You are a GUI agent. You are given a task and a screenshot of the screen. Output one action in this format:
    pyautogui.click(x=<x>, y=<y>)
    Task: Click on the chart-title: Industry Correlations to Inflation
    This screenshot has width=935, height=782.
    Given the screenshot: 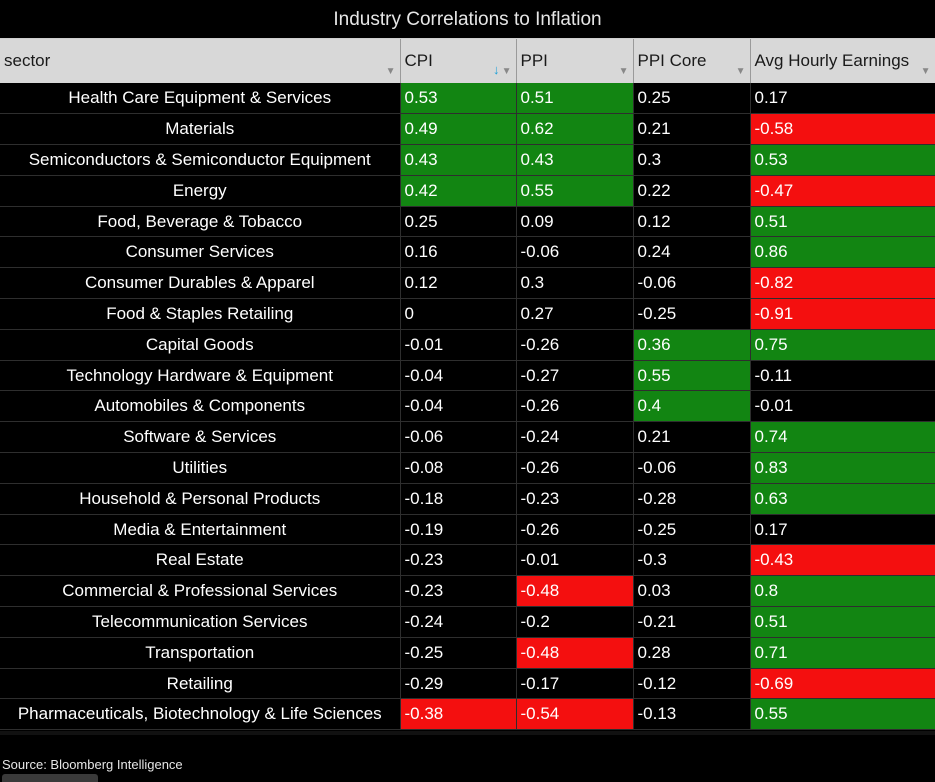 What is the action you would take?
    pyautogui.click(x=467, y=19)
    